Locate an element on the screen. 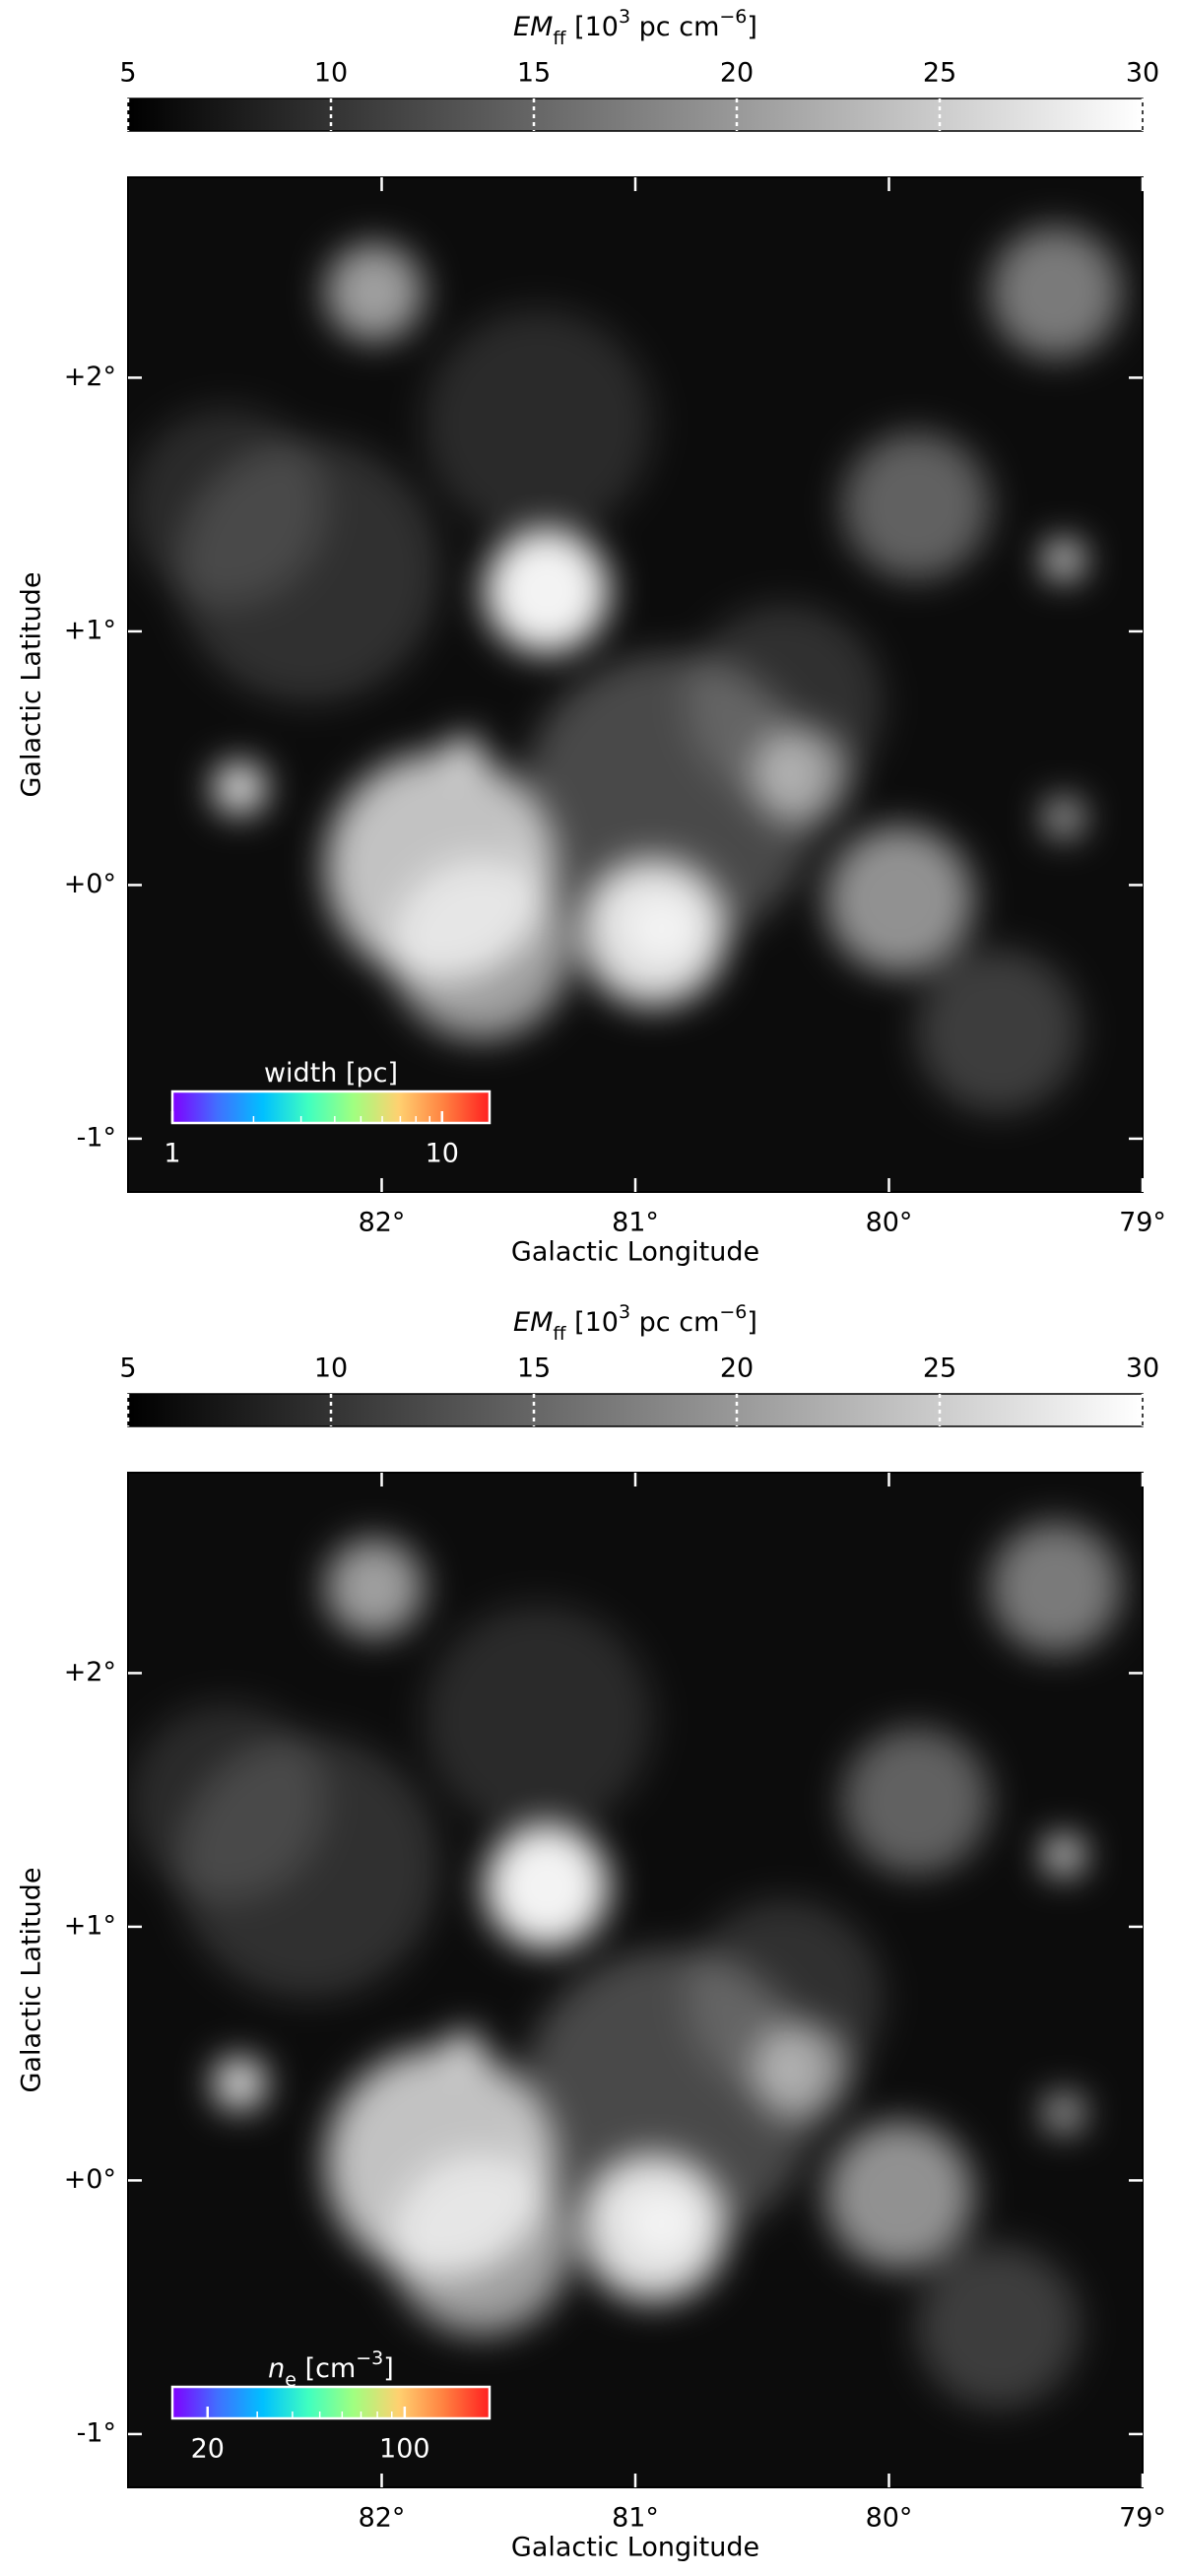 This screenshot has height=2576, width=1182. label-part: width [pc] is located at coordinates (331, 1074).